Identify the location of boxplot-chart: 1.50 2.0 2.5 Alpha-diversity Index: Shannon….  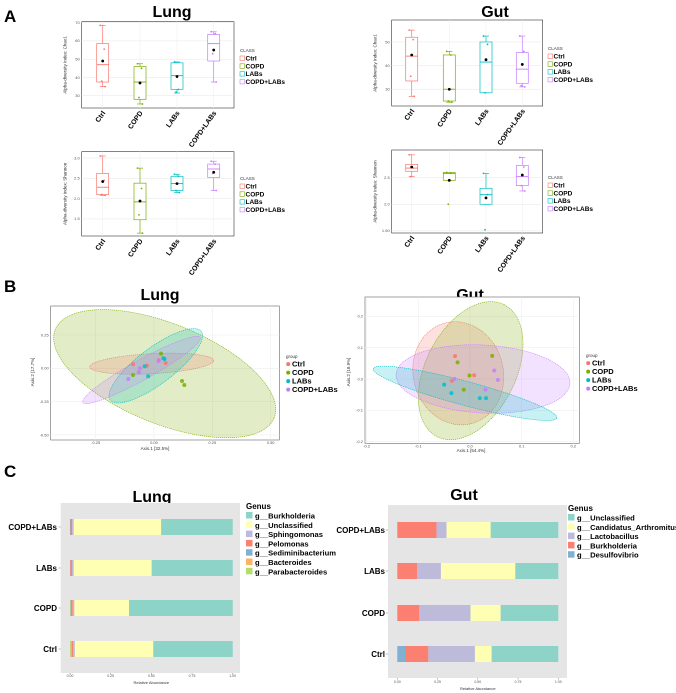
(483, 211).